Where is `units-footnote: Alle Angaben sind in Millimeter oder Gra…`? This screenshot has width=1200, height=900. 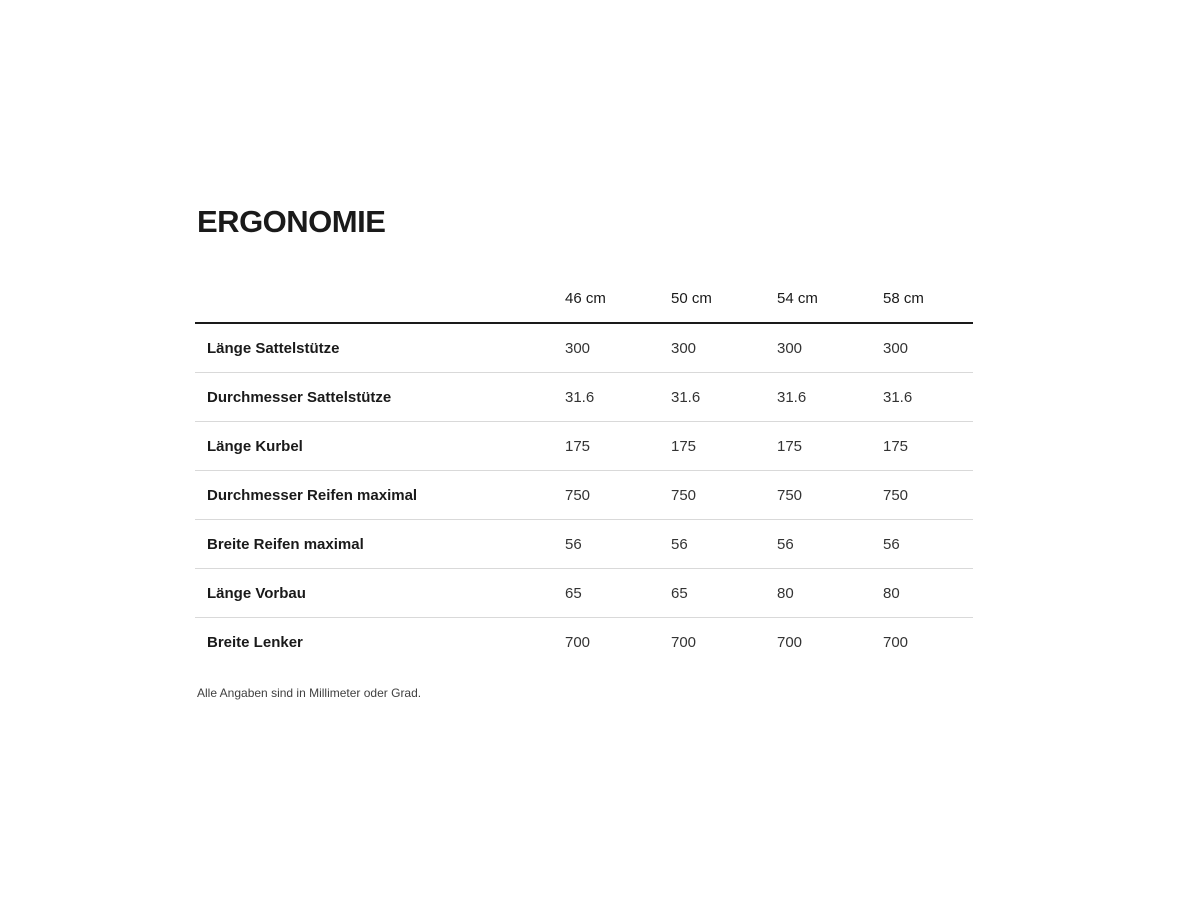 units-footnote: Alle Angaben sind in Millimeter oder Gra… is located at coordinates (309, 693).